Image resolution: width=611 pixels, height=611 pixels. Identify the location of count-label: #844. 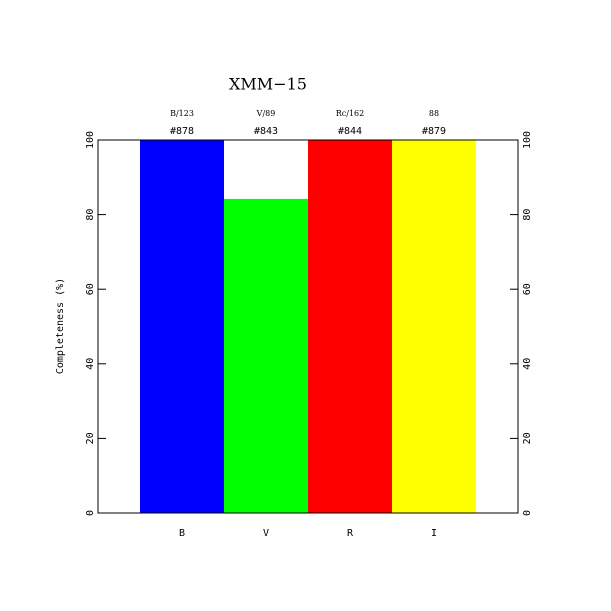
(350, 131).